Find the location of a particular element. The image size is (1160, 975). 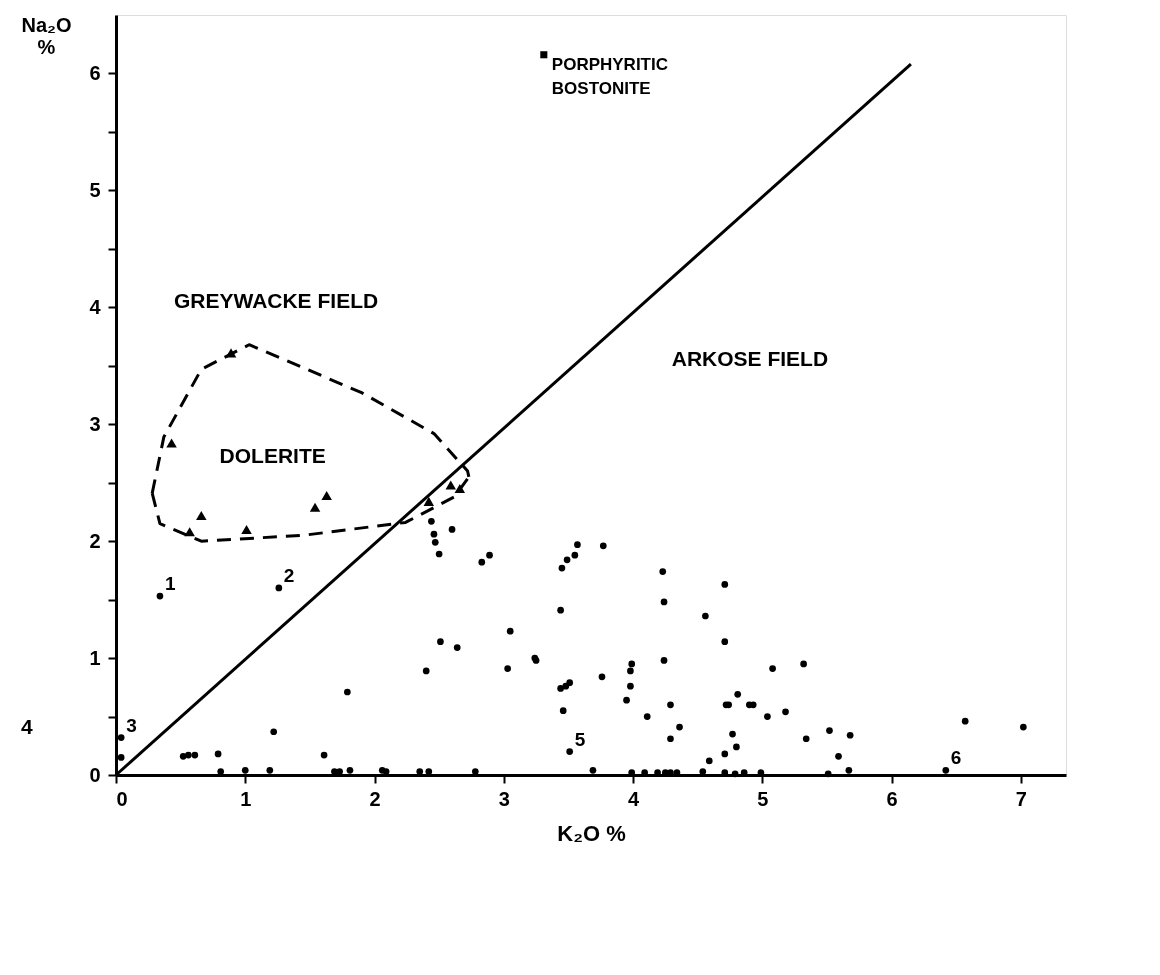

y-tick-label: 2 is located at coordinates (95, 540).